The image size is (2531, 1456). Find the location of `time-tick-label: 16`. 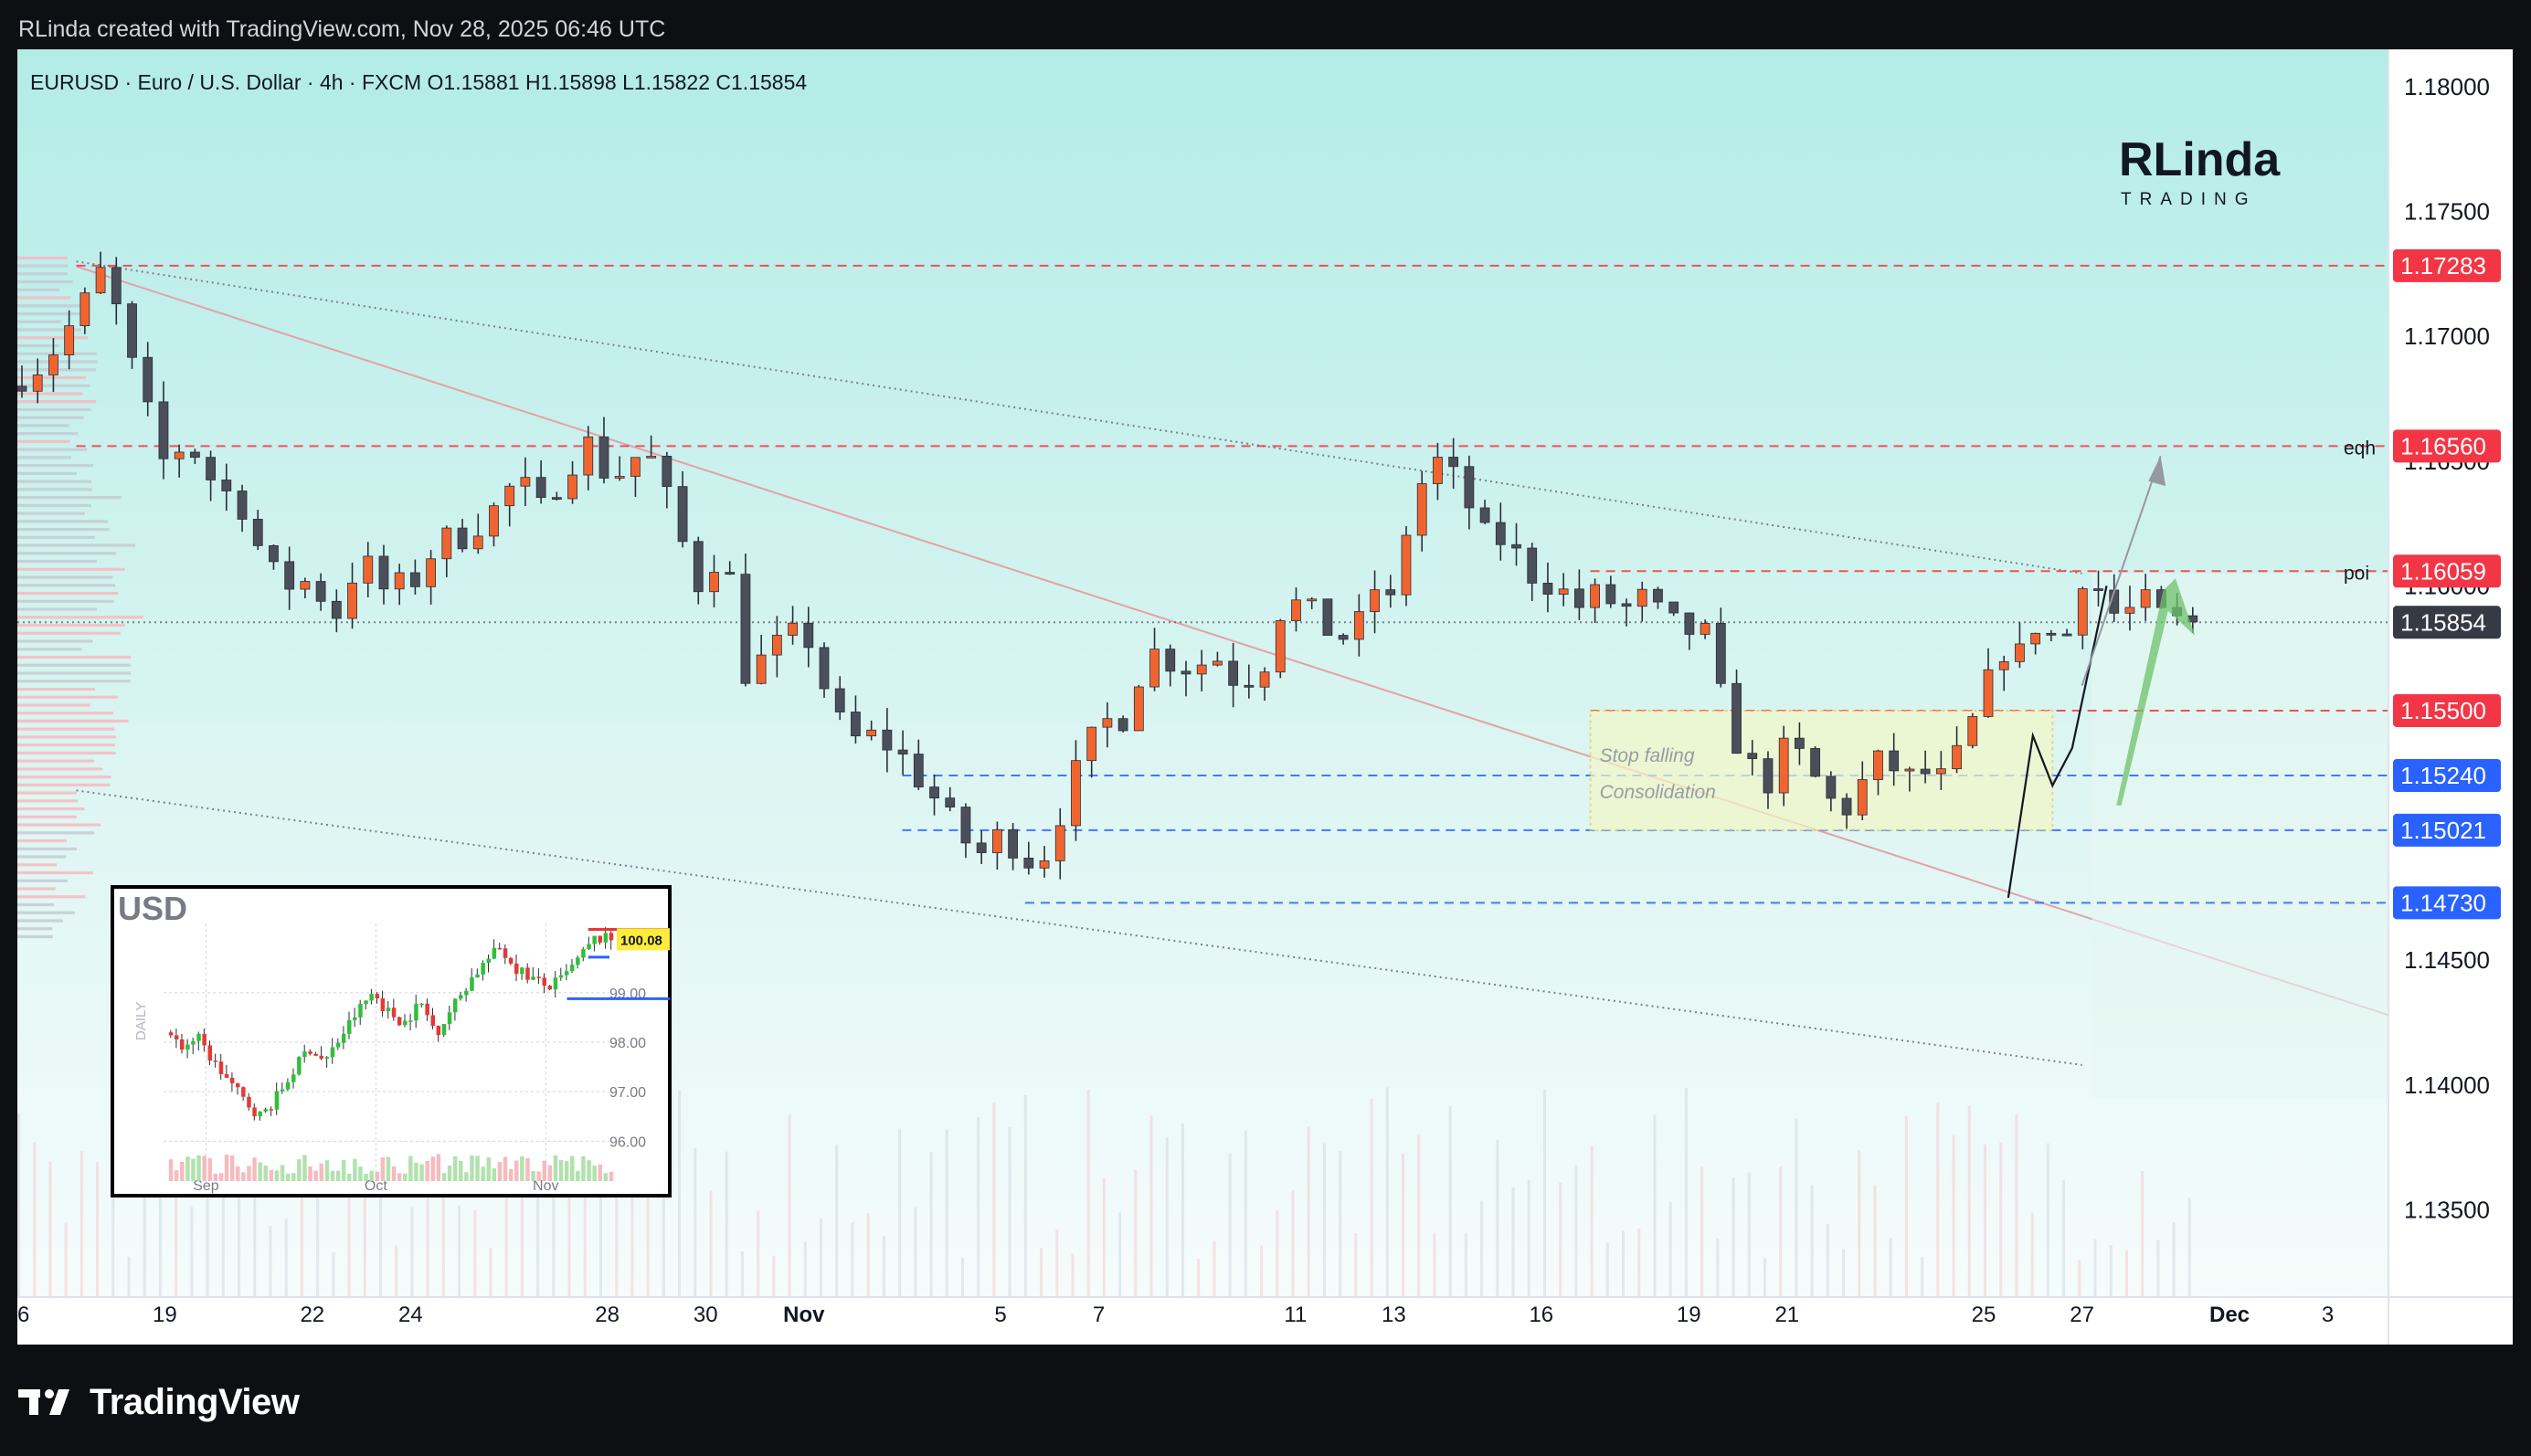

time-tick-label: 16 is located at coordinates (1541, 1315).